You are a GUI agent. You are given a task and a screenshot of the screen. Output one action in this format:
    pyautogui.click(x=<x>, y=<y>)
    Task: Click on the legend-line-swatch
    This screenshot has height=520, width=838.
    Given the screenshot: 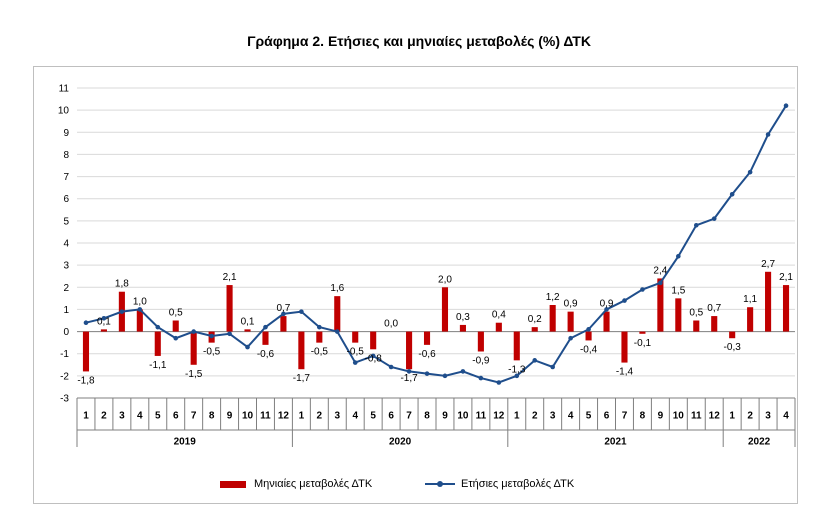 What is the action you would take?
    pyautogui.click(x=440, y=484)
    